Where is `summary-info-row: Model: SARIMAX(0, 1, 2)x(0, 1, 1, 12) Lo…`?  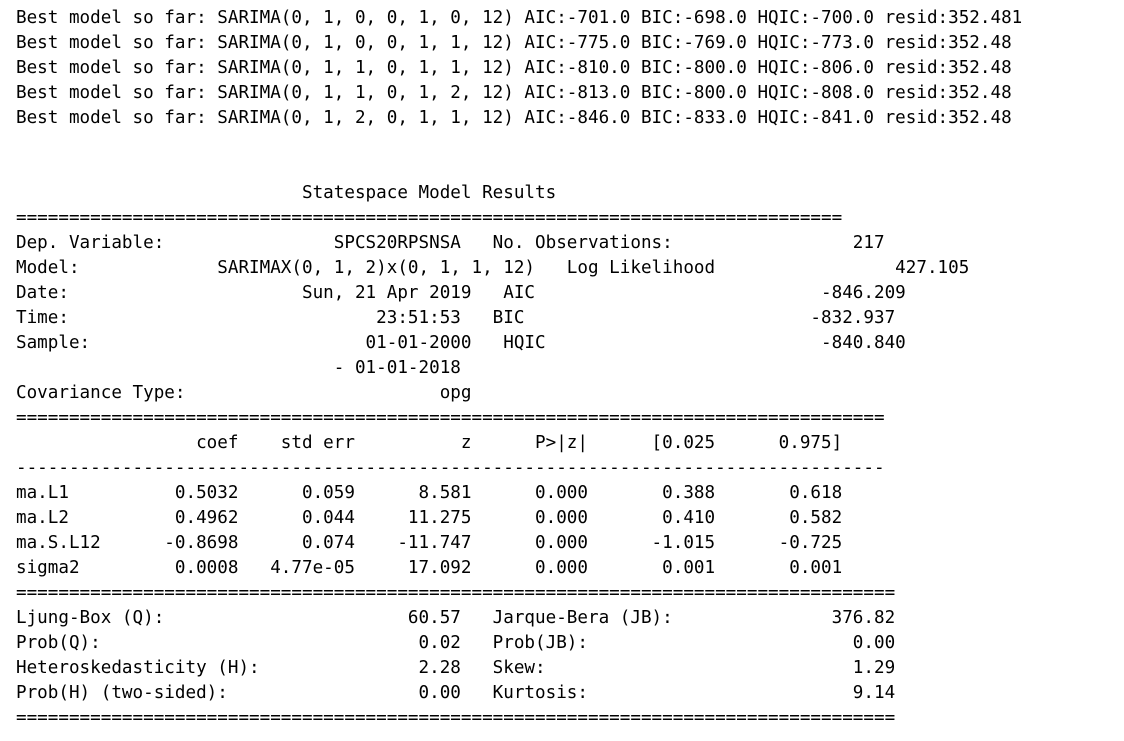 summary-info-row: Model: SARIMAX(0, 1, 2)x(0, 1, 1, 12) Lo… is located at coordinates (493, 268).